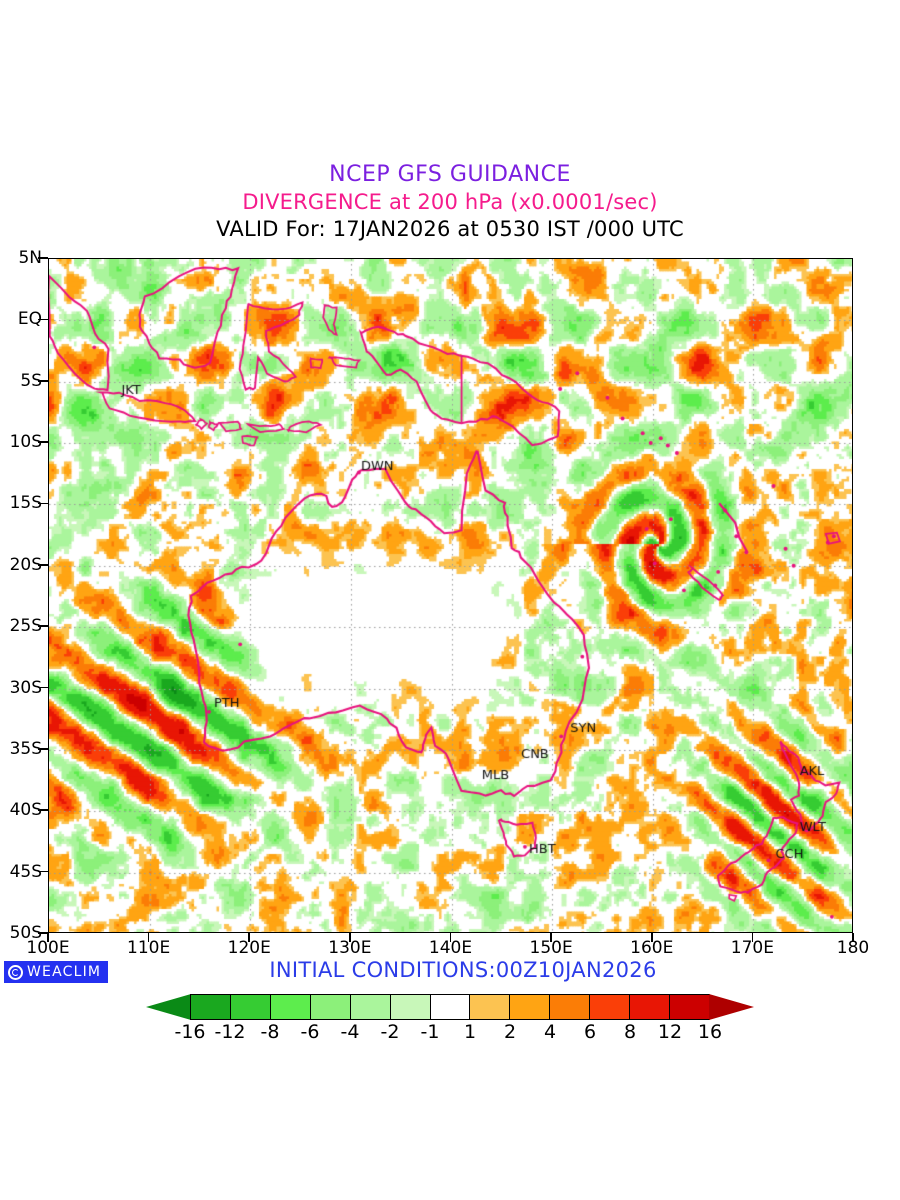  What do you see at coordinates (630, 1032) in the screenshot?
I see `colorbar-tick-label: 8` at bounding box center [630, 1032].